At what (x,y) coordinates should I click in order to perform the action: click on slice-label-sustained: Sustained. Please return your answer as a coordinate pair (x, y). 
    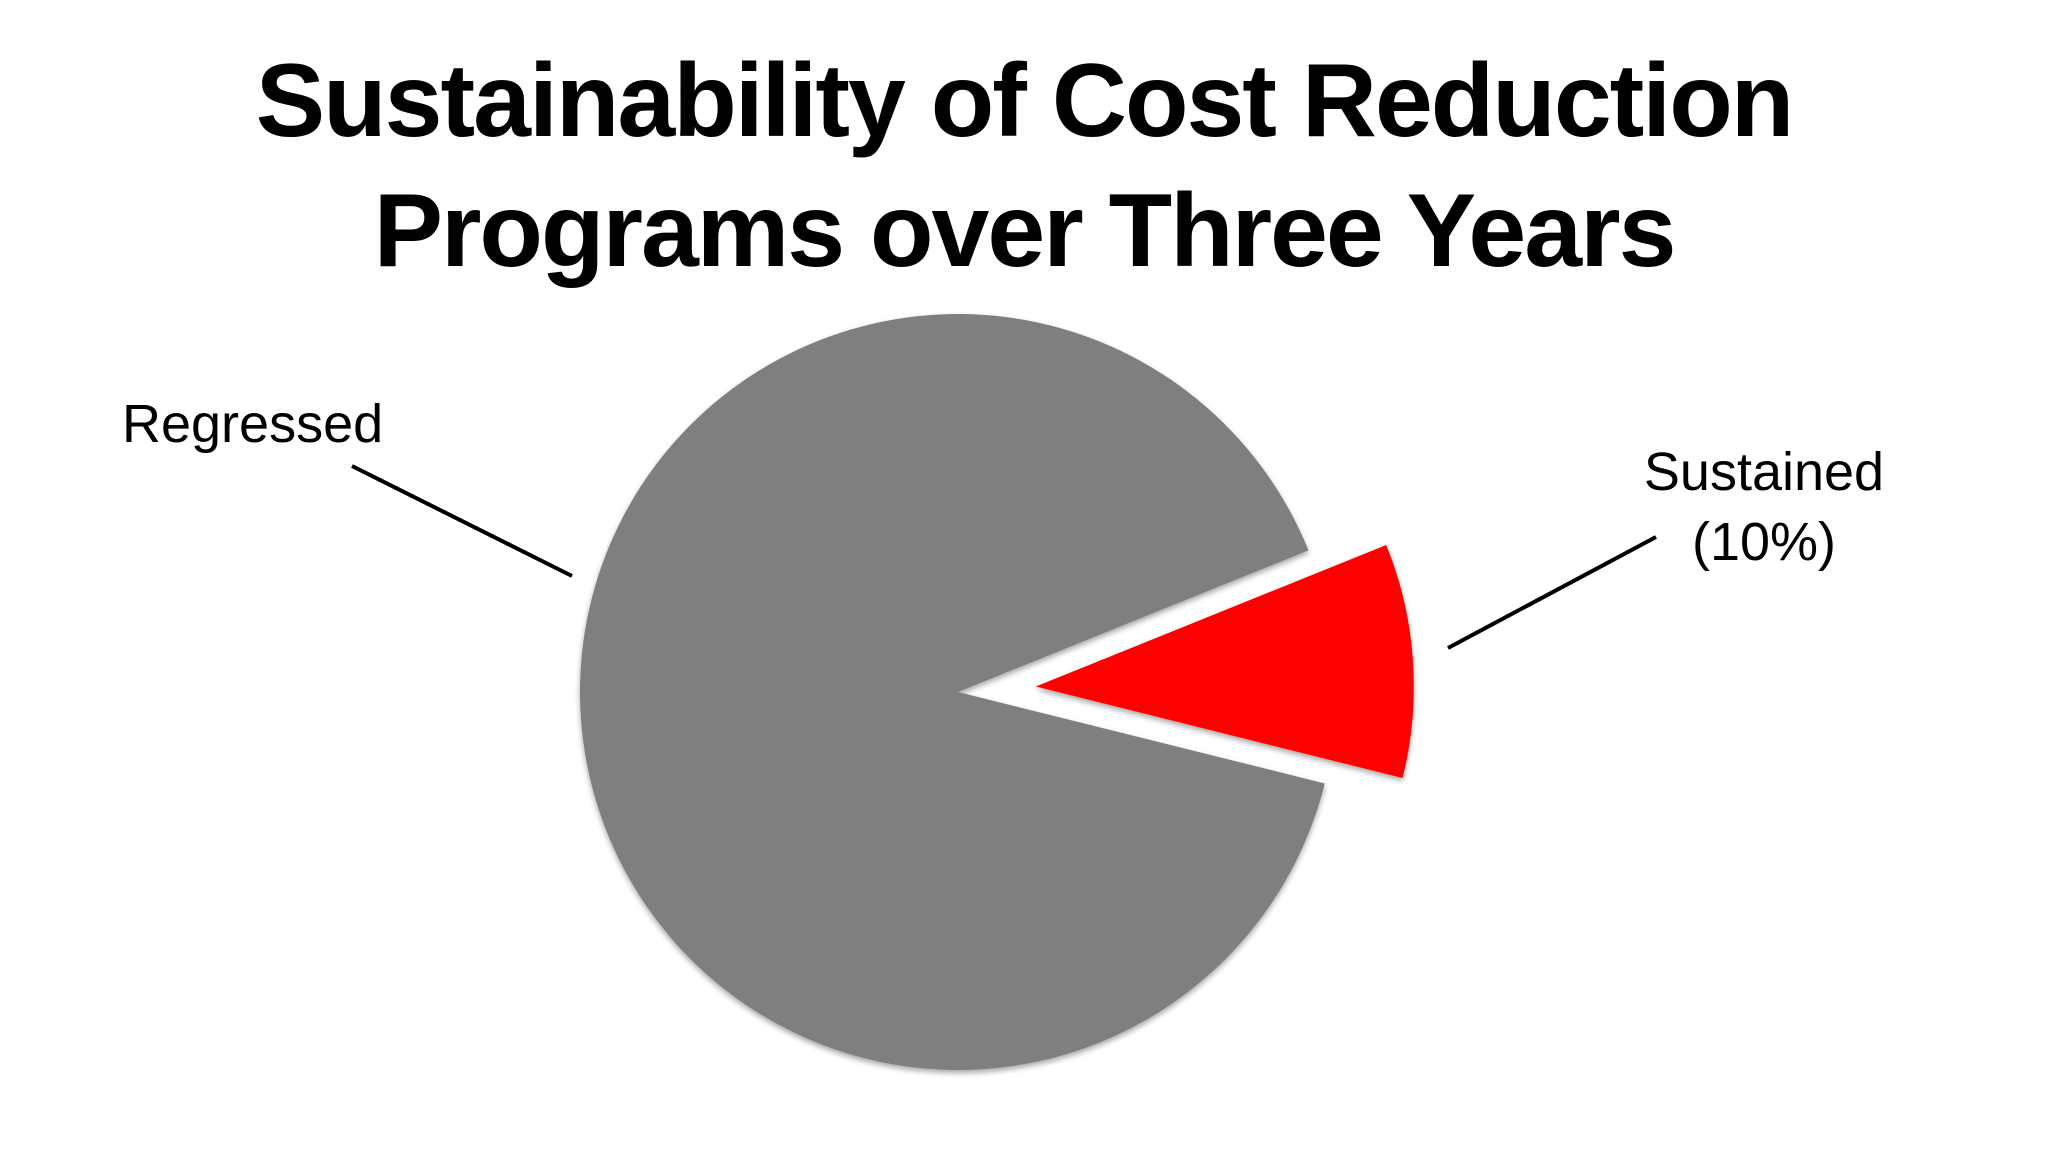
    Looking at the image, I should click on (1764, 472).